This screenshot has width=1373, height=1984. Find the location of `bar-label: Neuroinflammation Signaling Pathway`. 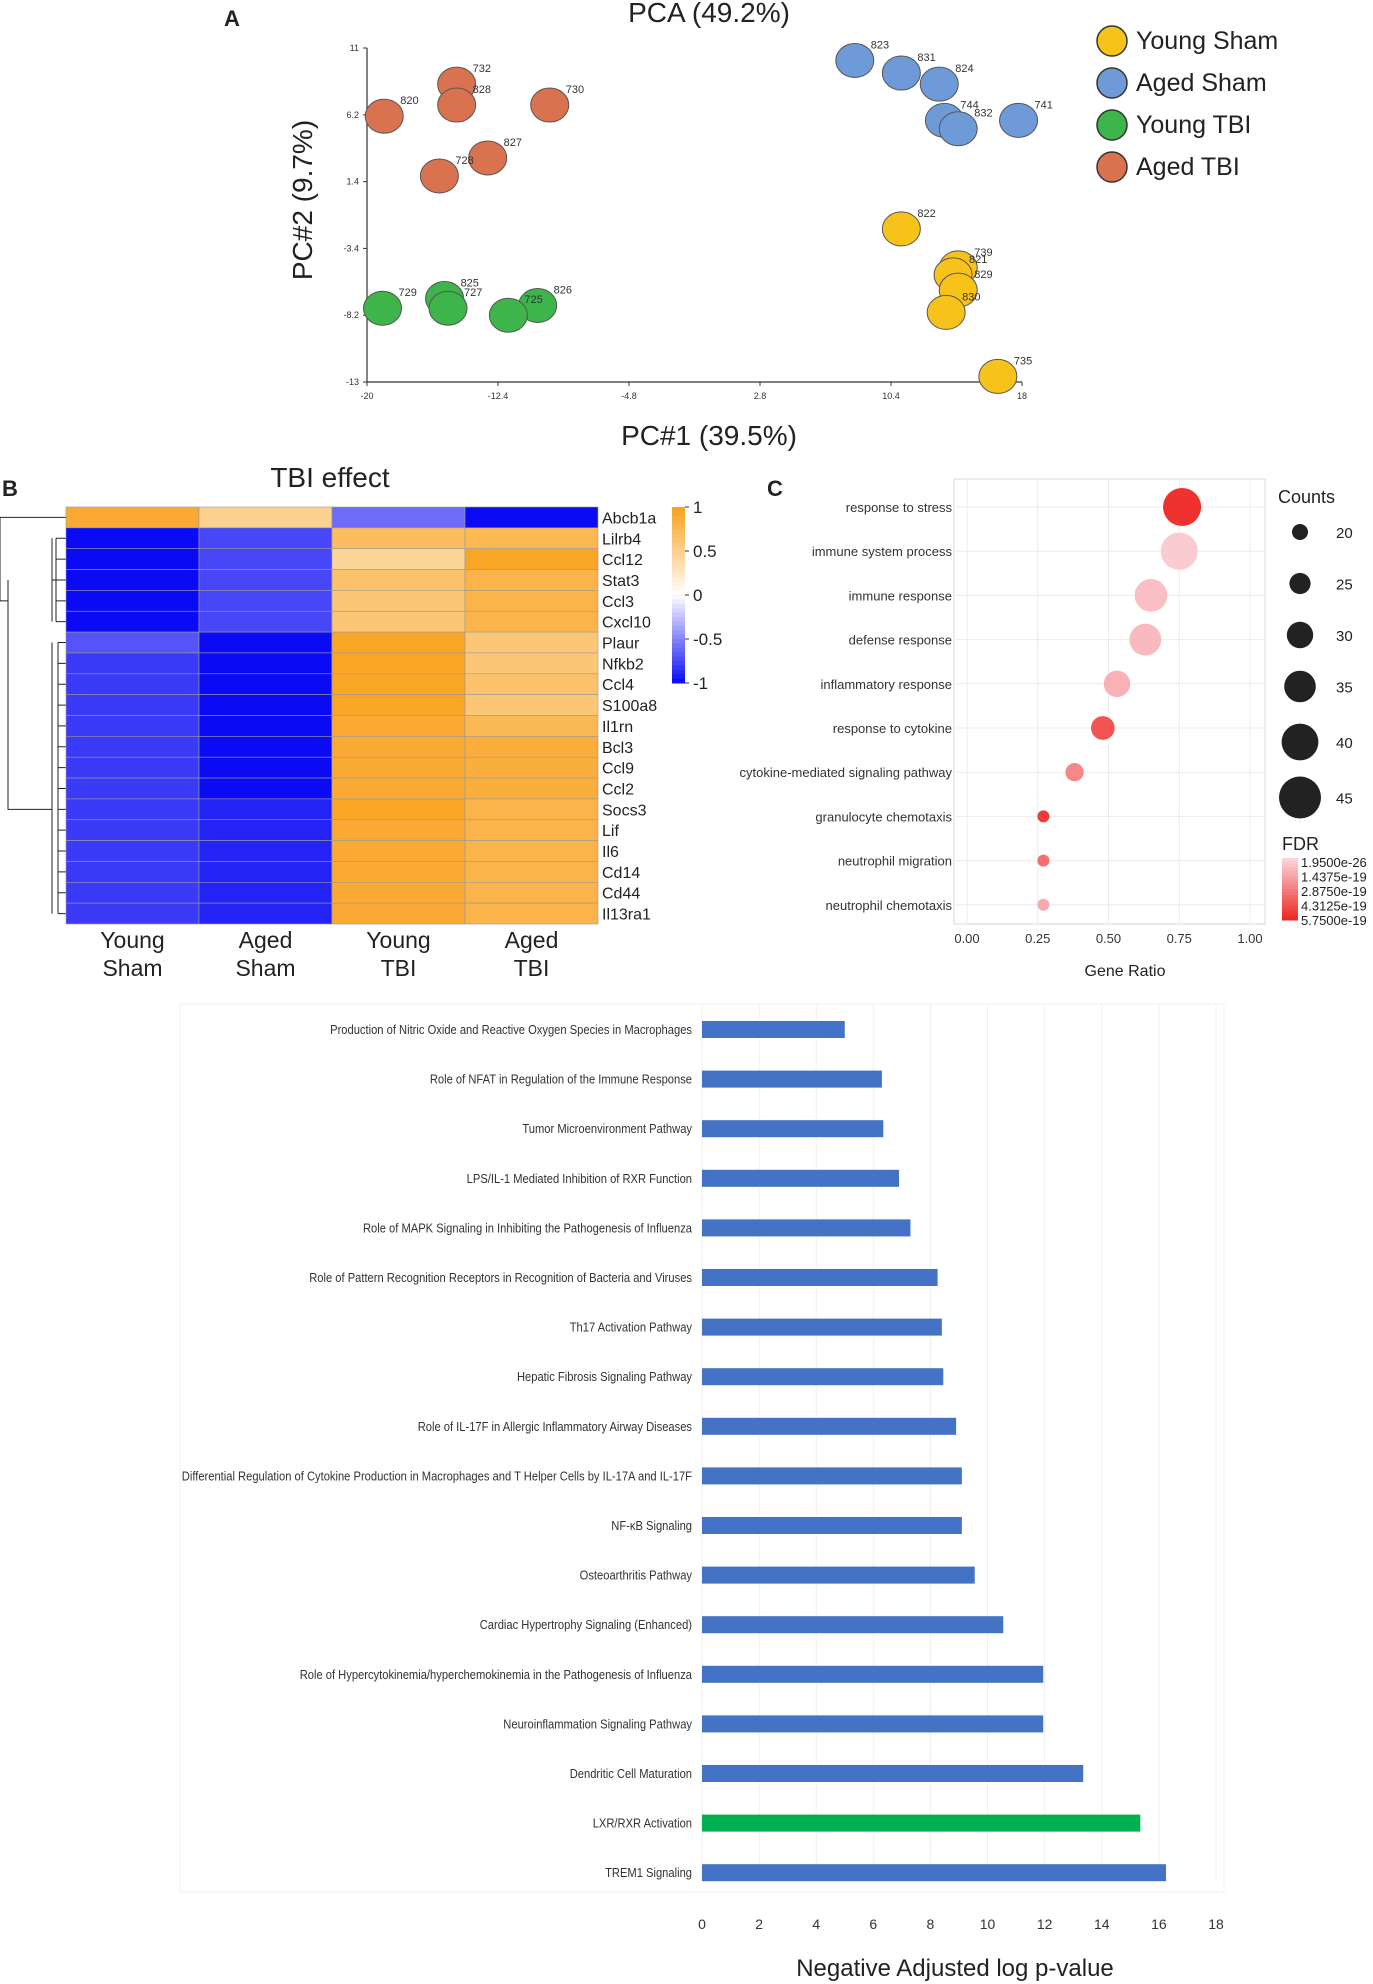

bar-label: Neuroinflammation Signaling Pathway is located at coordinates (598, 1724).